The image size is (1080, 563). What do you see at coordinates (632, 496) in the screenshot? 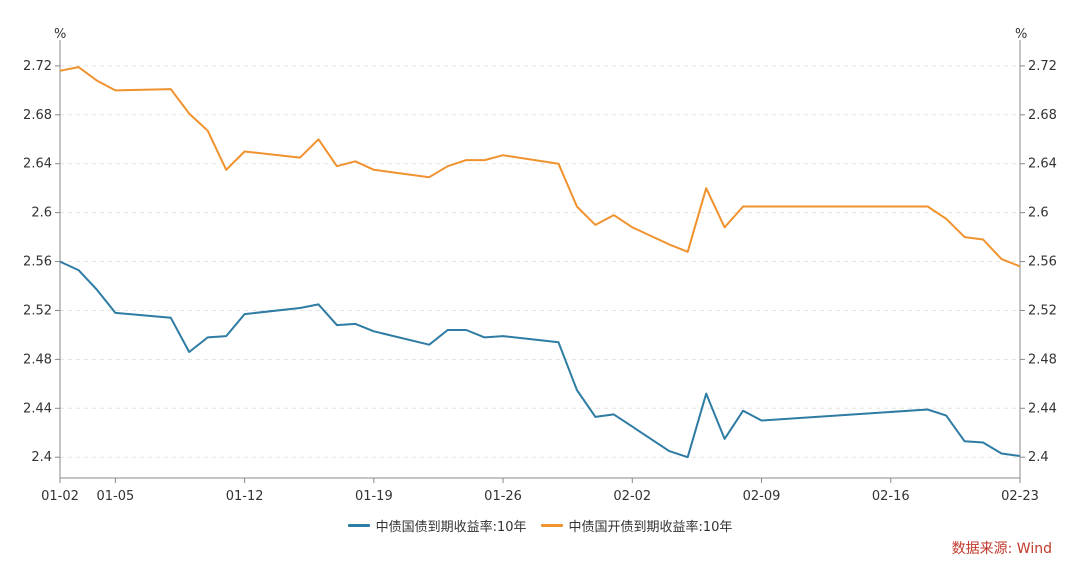
I see `x-tick-label: 02-02` at bounding box center [632, 496].